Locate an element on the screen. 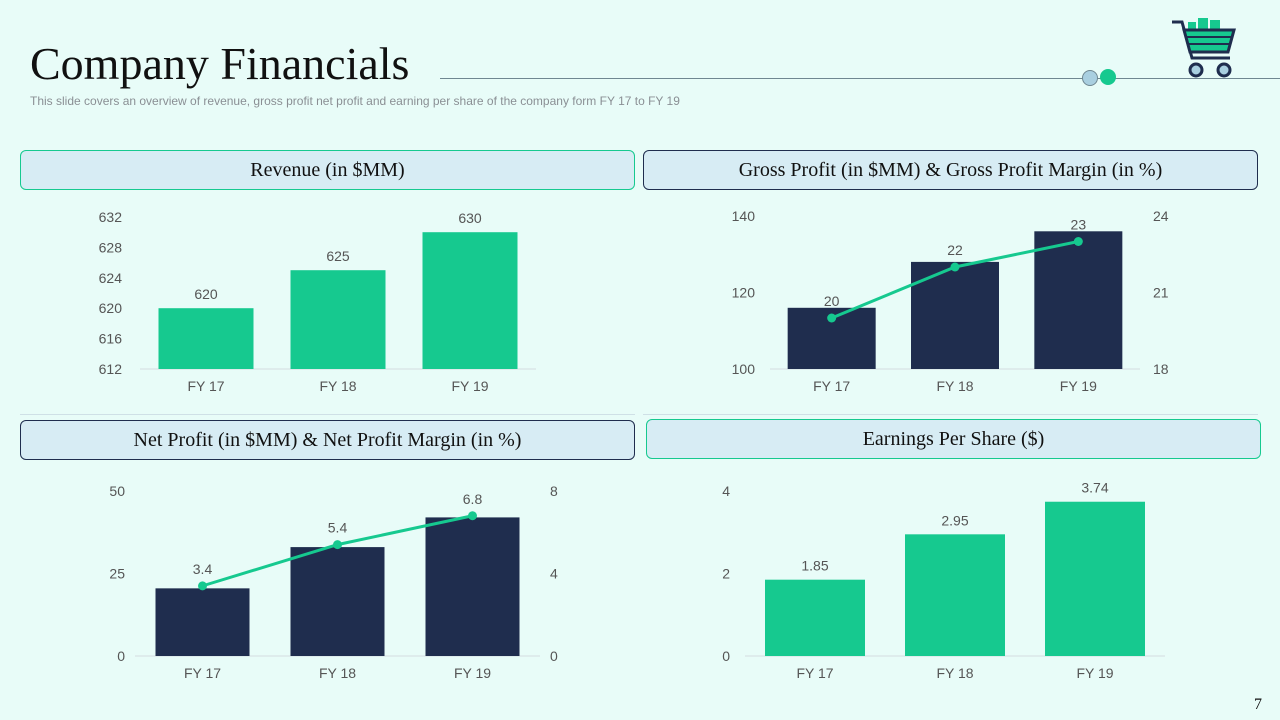 The image size is (1280, 720). y2-tick-label: 0 is located at coordinates (554, 656).